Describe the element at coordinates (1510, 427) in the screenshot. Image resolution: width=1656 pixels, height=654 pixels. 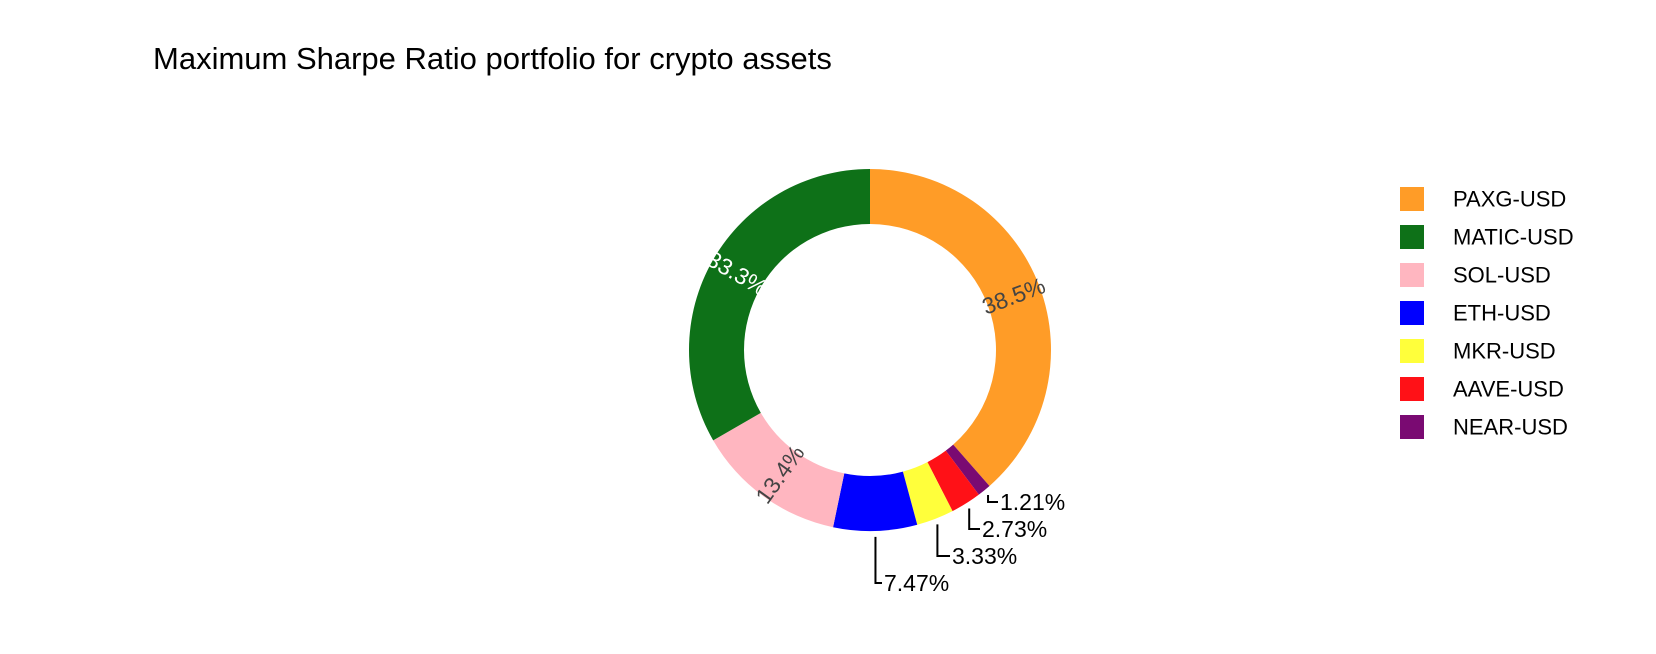
I see `legend-label: NEAR-USD` at that location.